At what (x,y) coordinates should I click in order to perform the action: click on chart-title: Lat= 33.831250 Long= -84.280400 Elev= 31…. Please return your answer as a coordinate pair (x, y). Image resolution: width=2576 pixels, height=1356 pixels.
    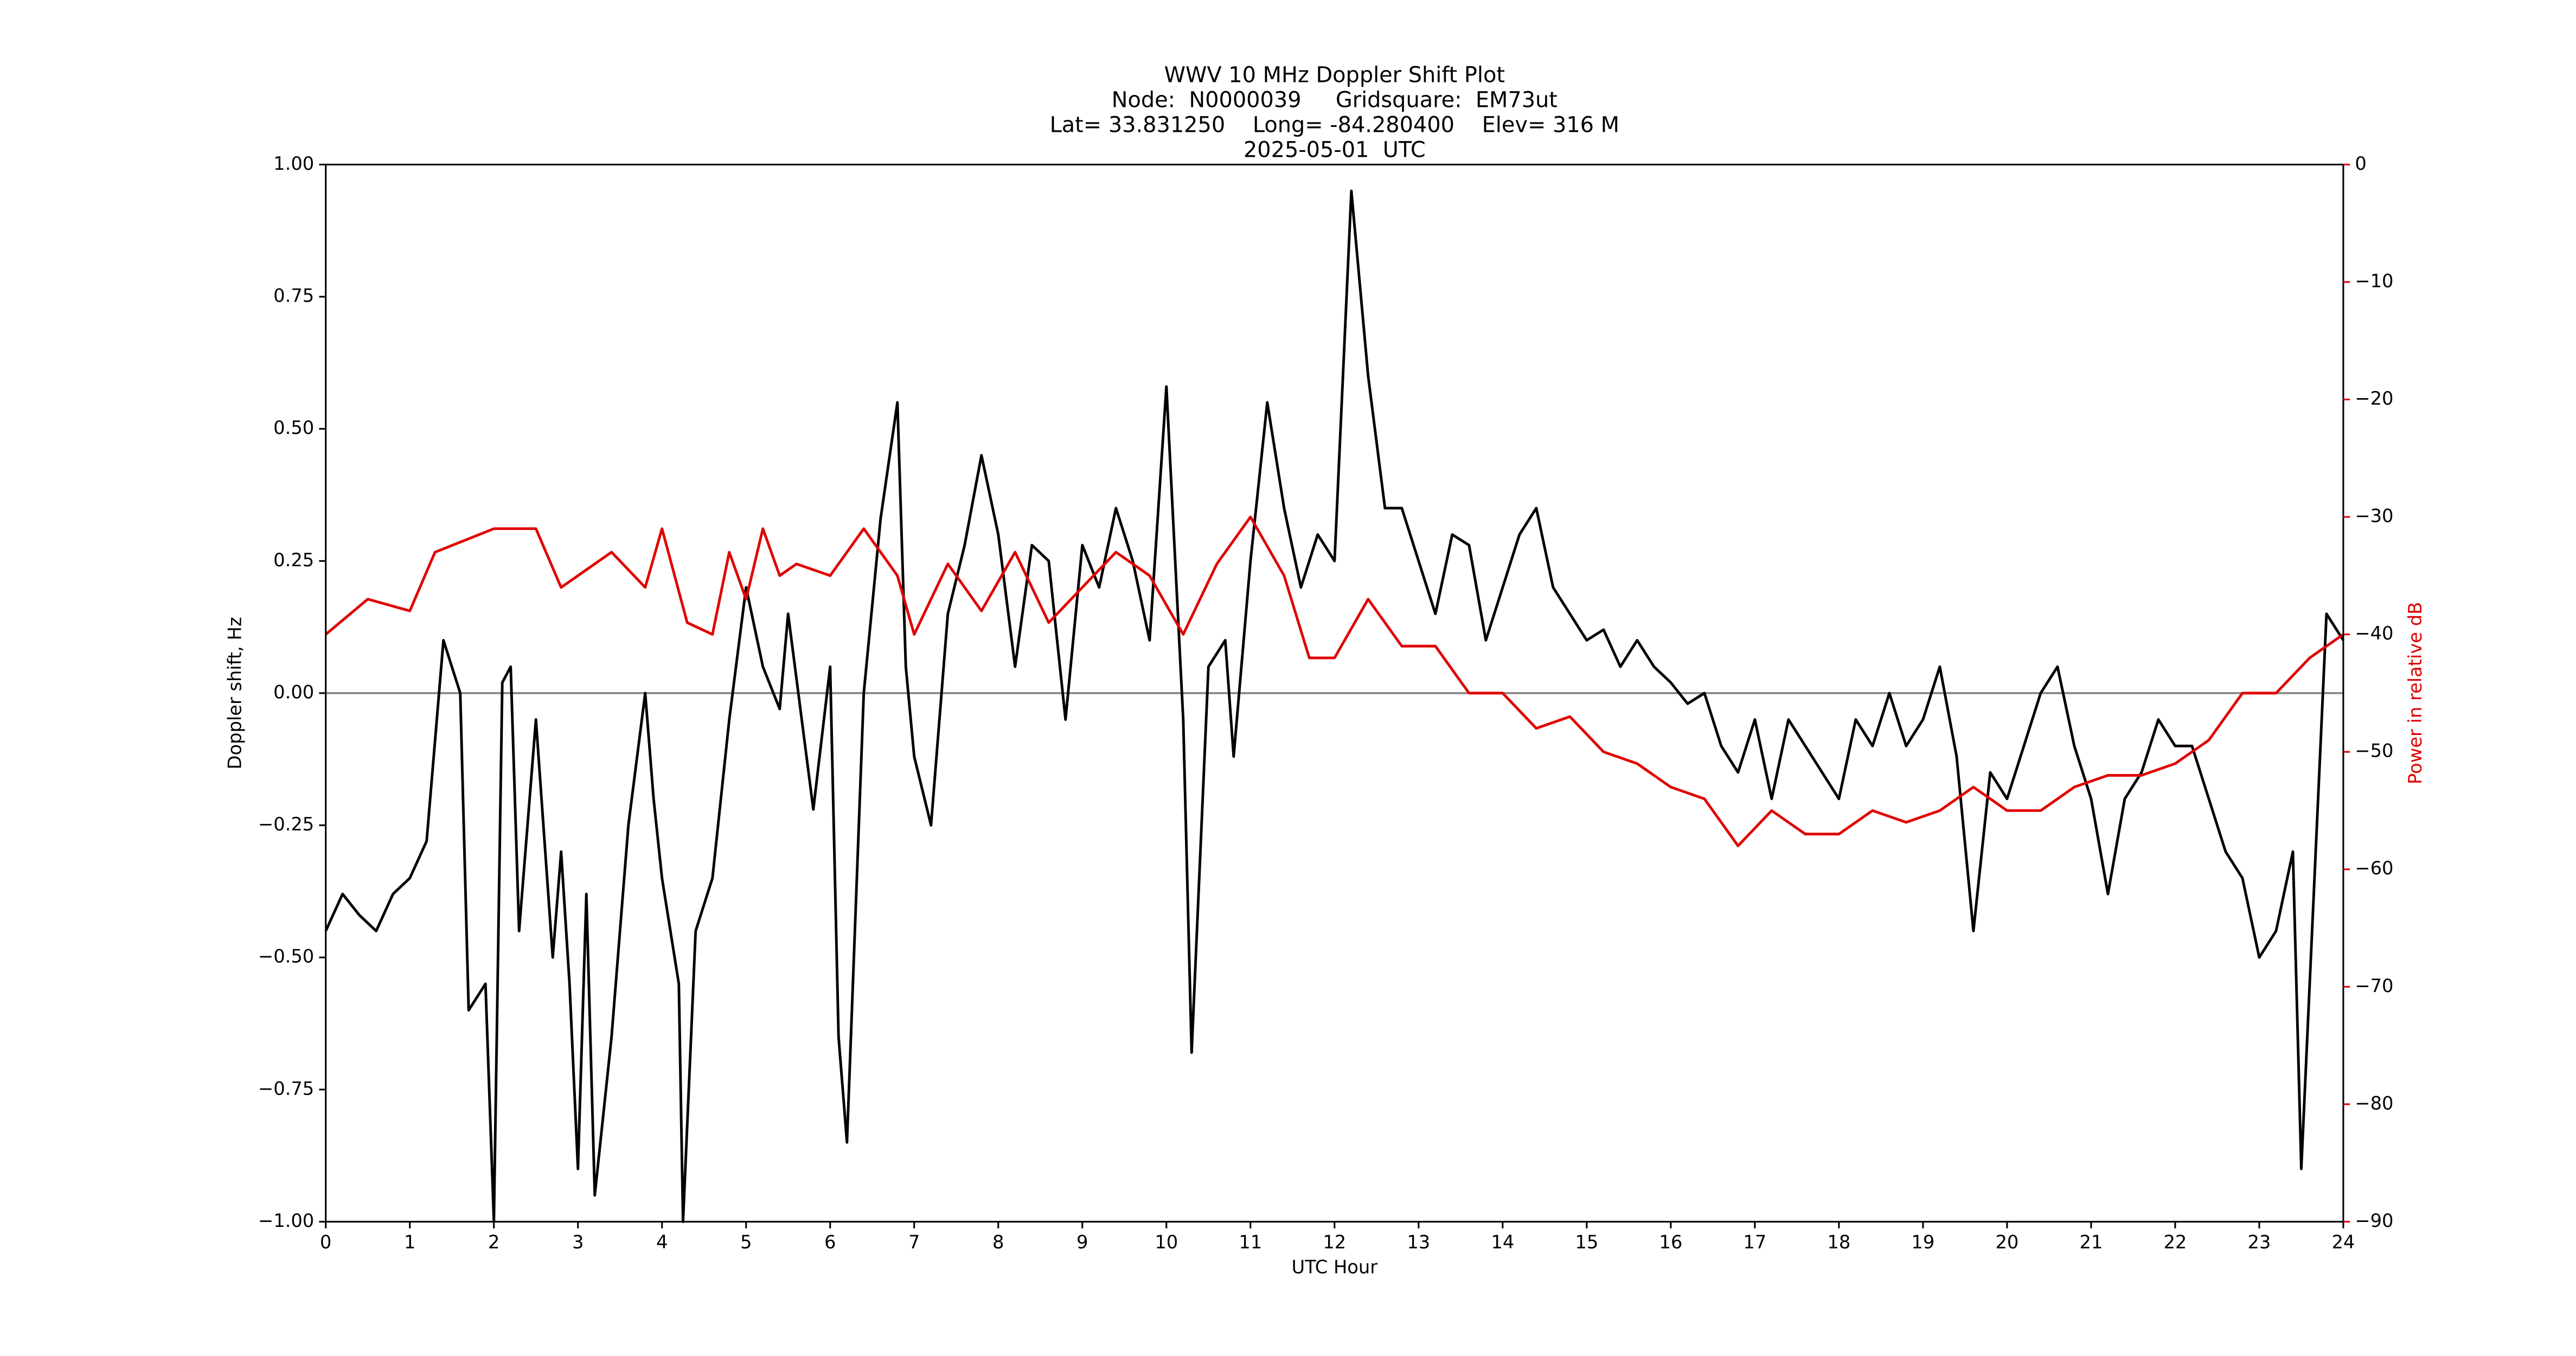
    Looking at the image, I should click on (1334, 124).